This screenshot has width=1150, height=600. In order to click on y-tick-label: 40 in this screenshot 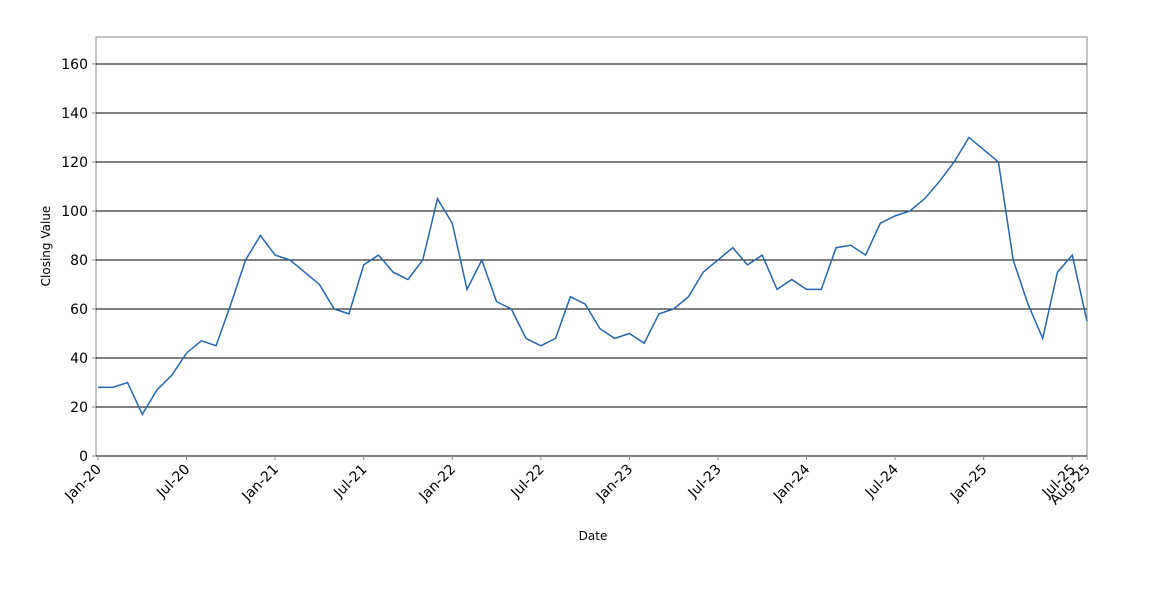, I will do `click(79, 359)`.